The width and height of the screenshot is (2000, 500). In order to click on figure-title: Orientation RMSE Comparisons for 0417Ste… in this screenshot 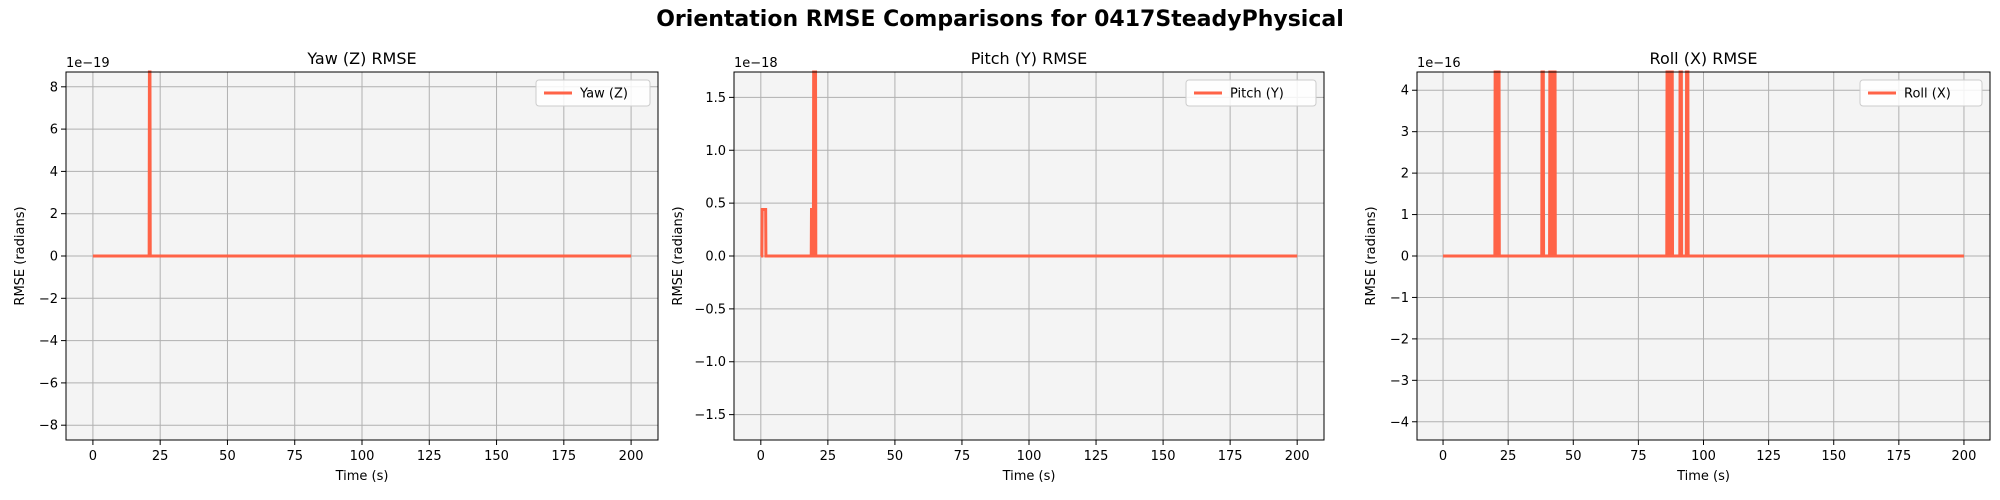, I will do `click(1000, 19)`.